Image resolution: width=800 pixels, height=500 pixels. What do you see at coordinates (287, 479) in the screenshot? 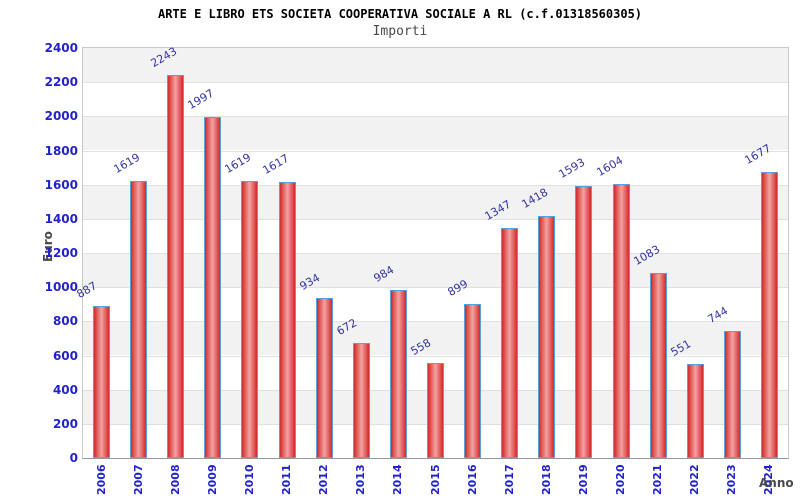
I see `x-tick-label: 2011` at bounding box center [287, 479].